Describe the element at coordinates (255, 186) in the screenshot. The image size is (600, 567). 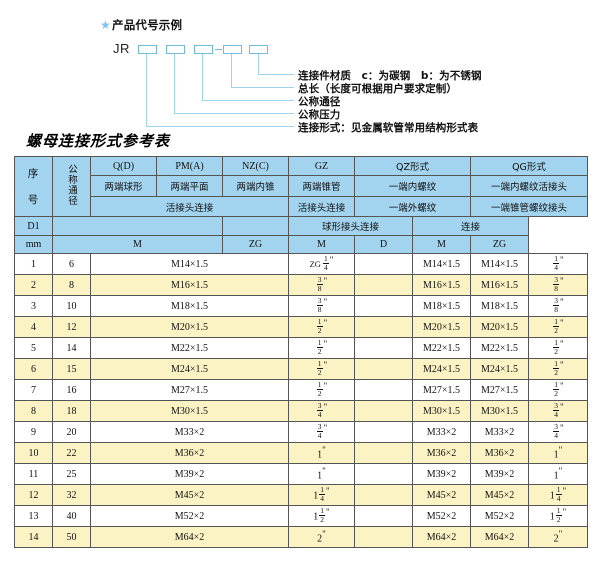
I see `header-endtype-nzc: 两端内锥` at that location.